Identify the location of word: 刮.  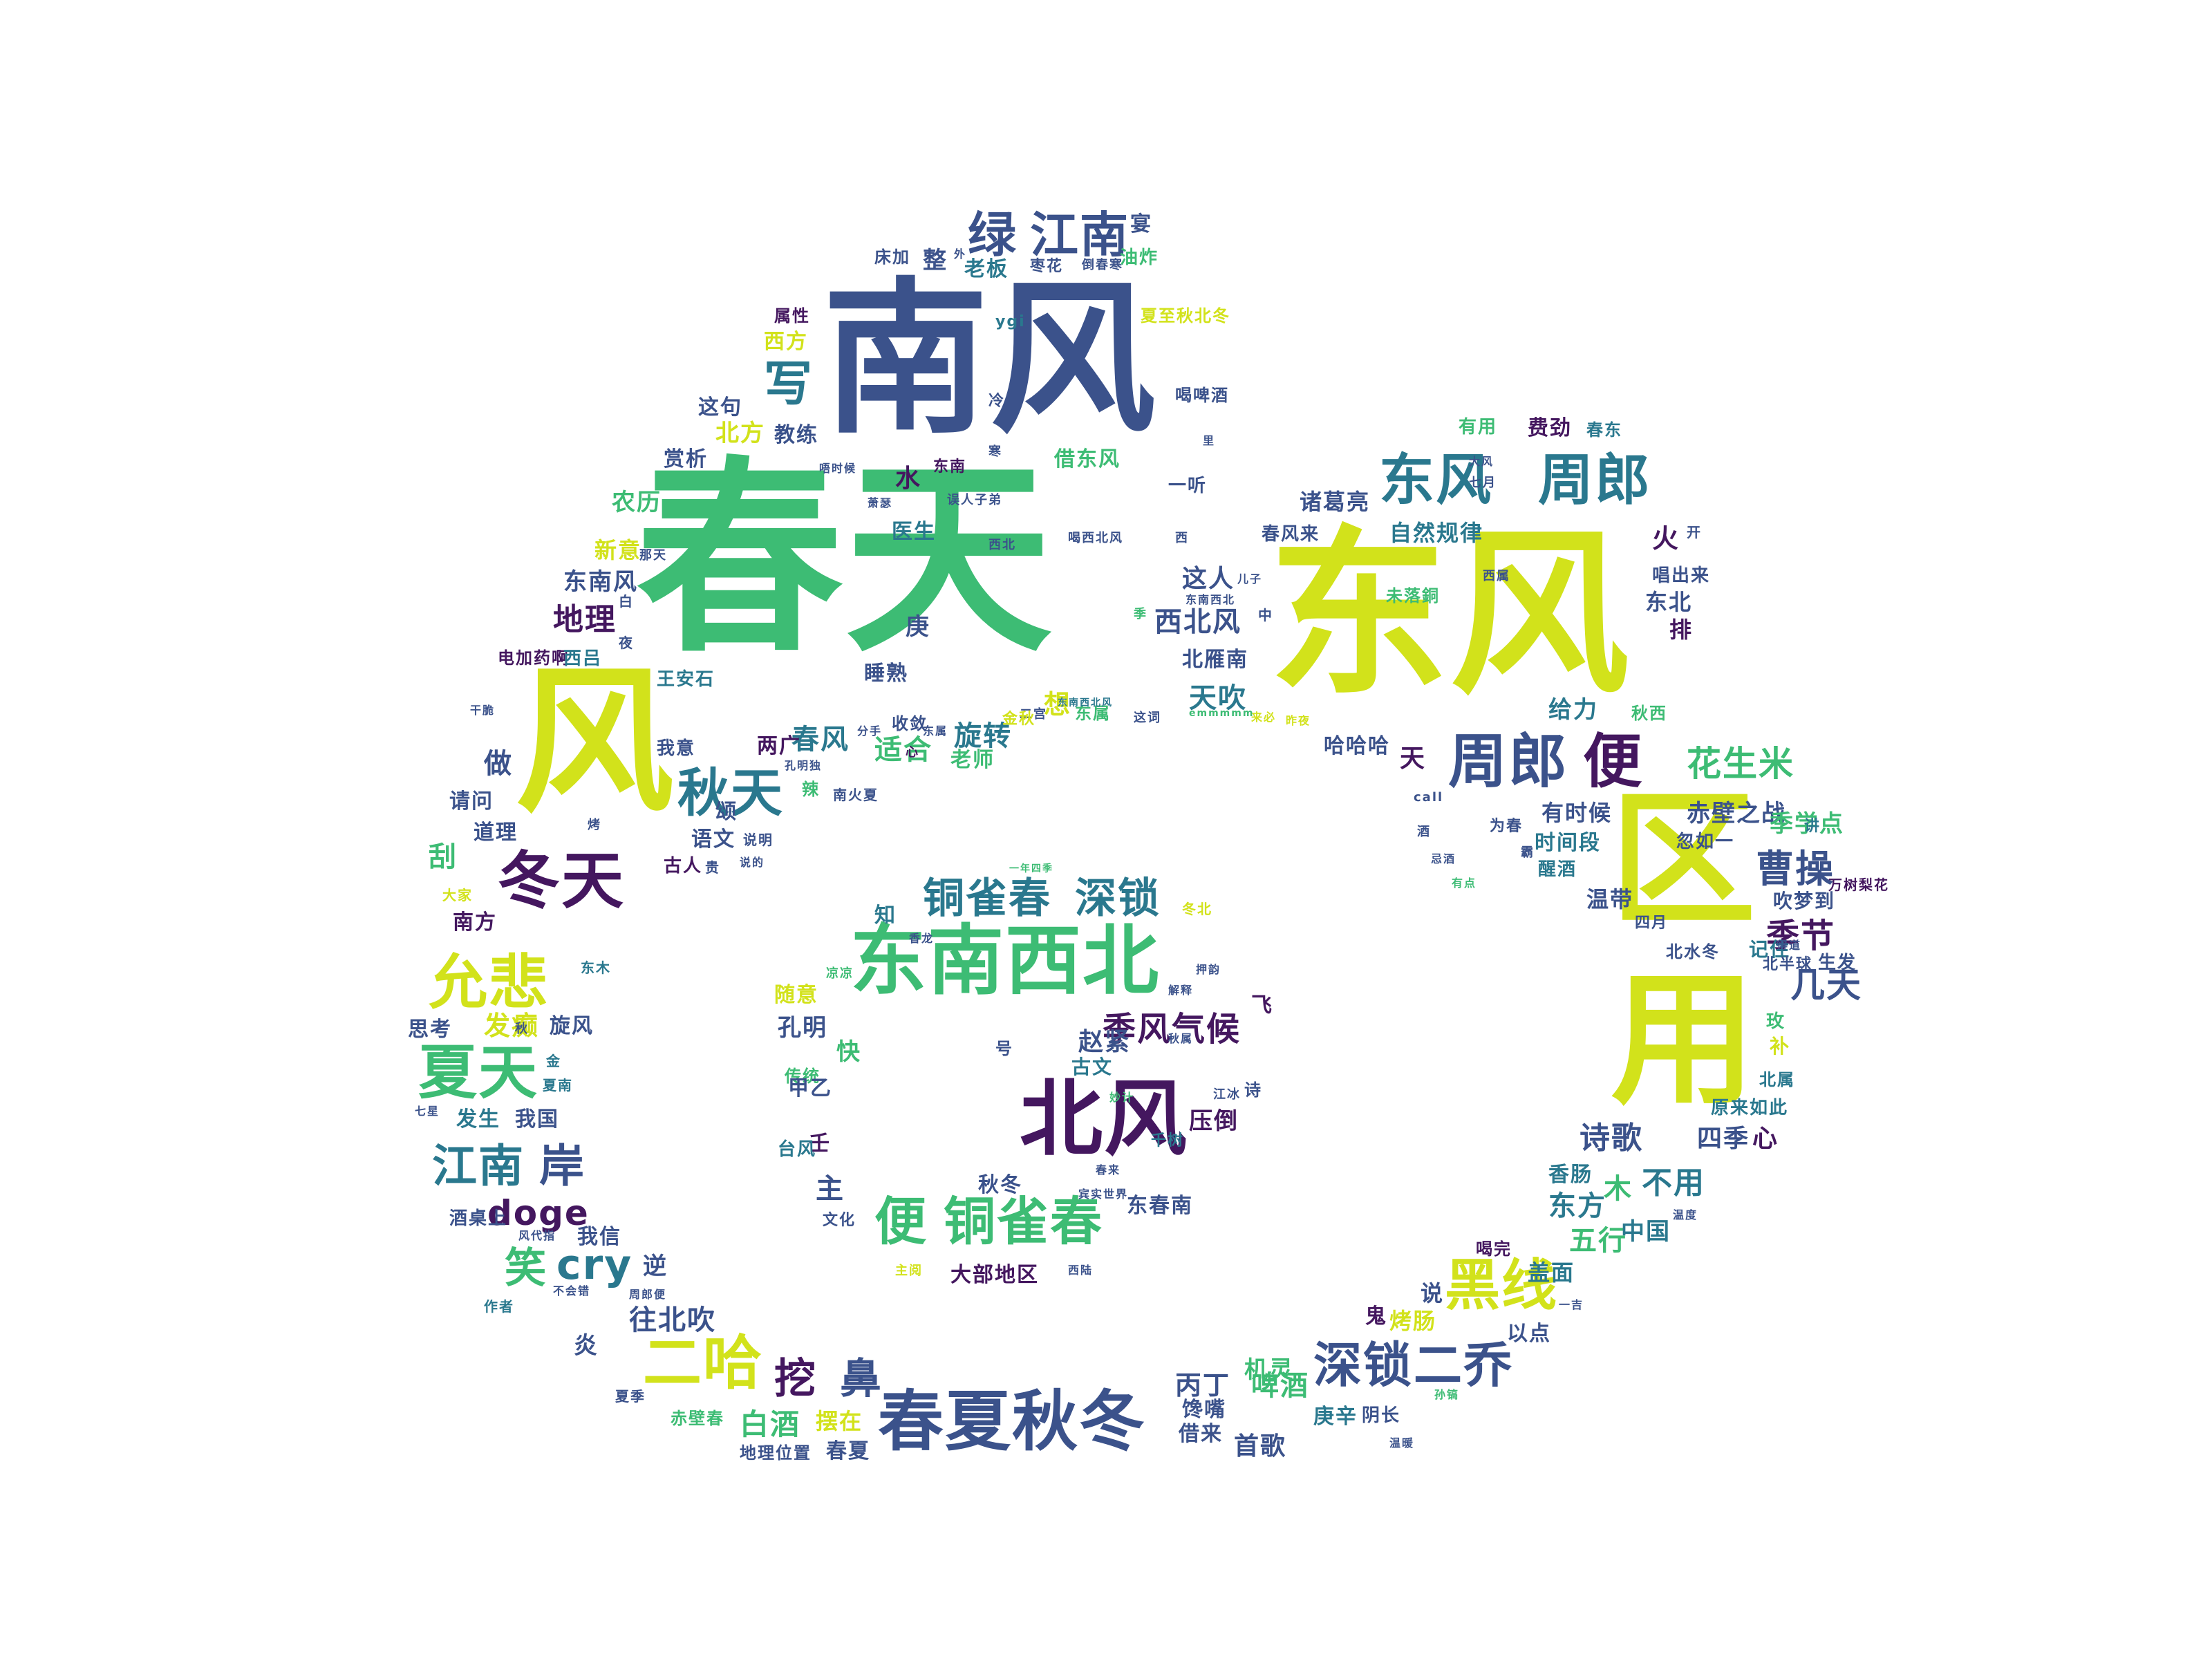
(443, 857).